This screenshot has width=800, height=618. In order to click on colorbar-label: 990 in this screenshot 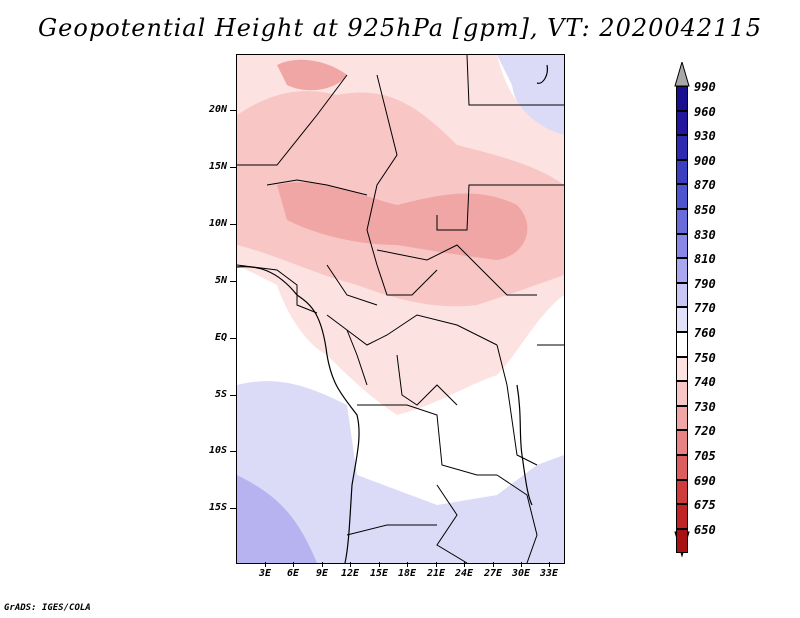, I will do `click(705, 87)`.